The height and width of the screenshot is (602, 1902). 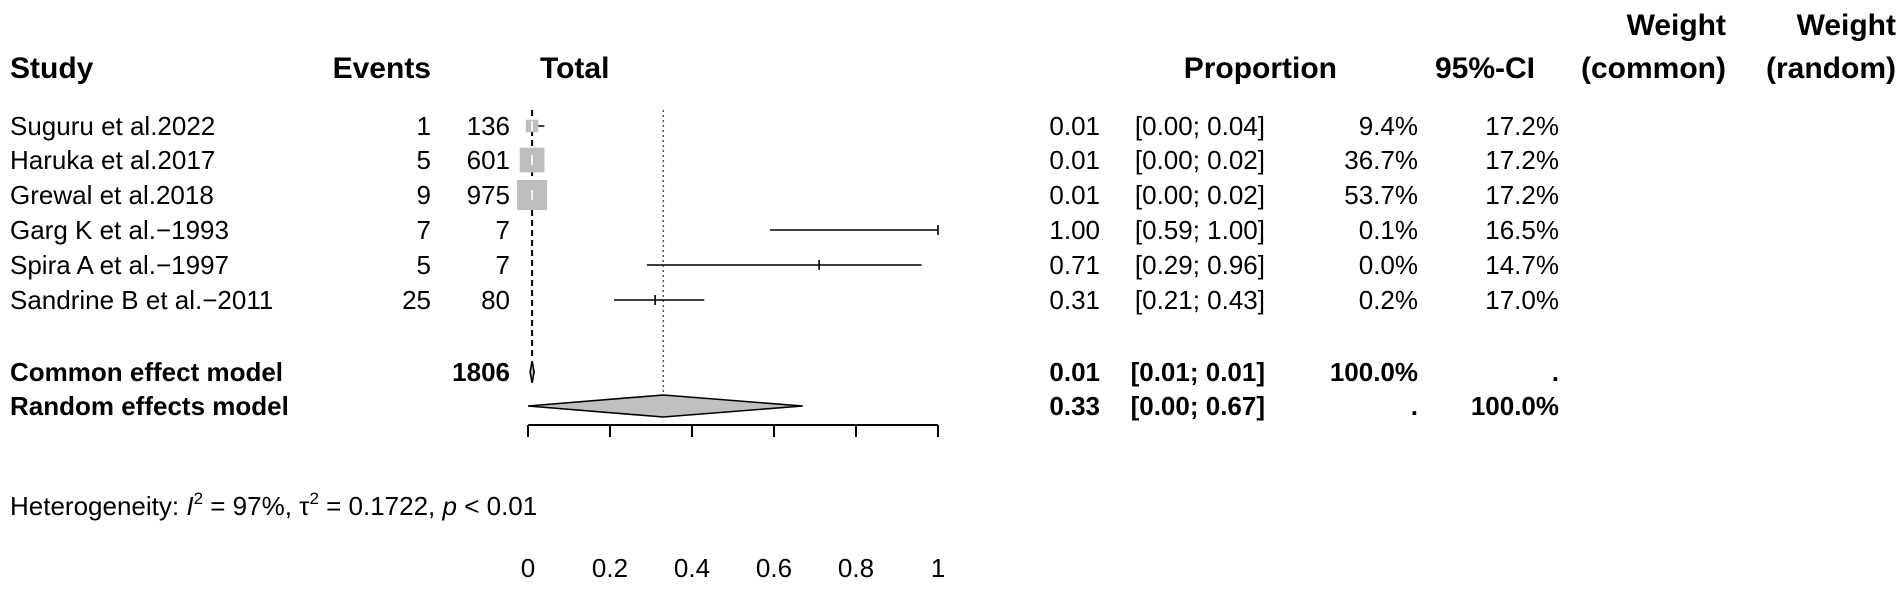 What do you see at coordinates (856, 568) in the screenshot?
I see `x-axis-tick-label: 0.8` at bounding box center [856, 568].